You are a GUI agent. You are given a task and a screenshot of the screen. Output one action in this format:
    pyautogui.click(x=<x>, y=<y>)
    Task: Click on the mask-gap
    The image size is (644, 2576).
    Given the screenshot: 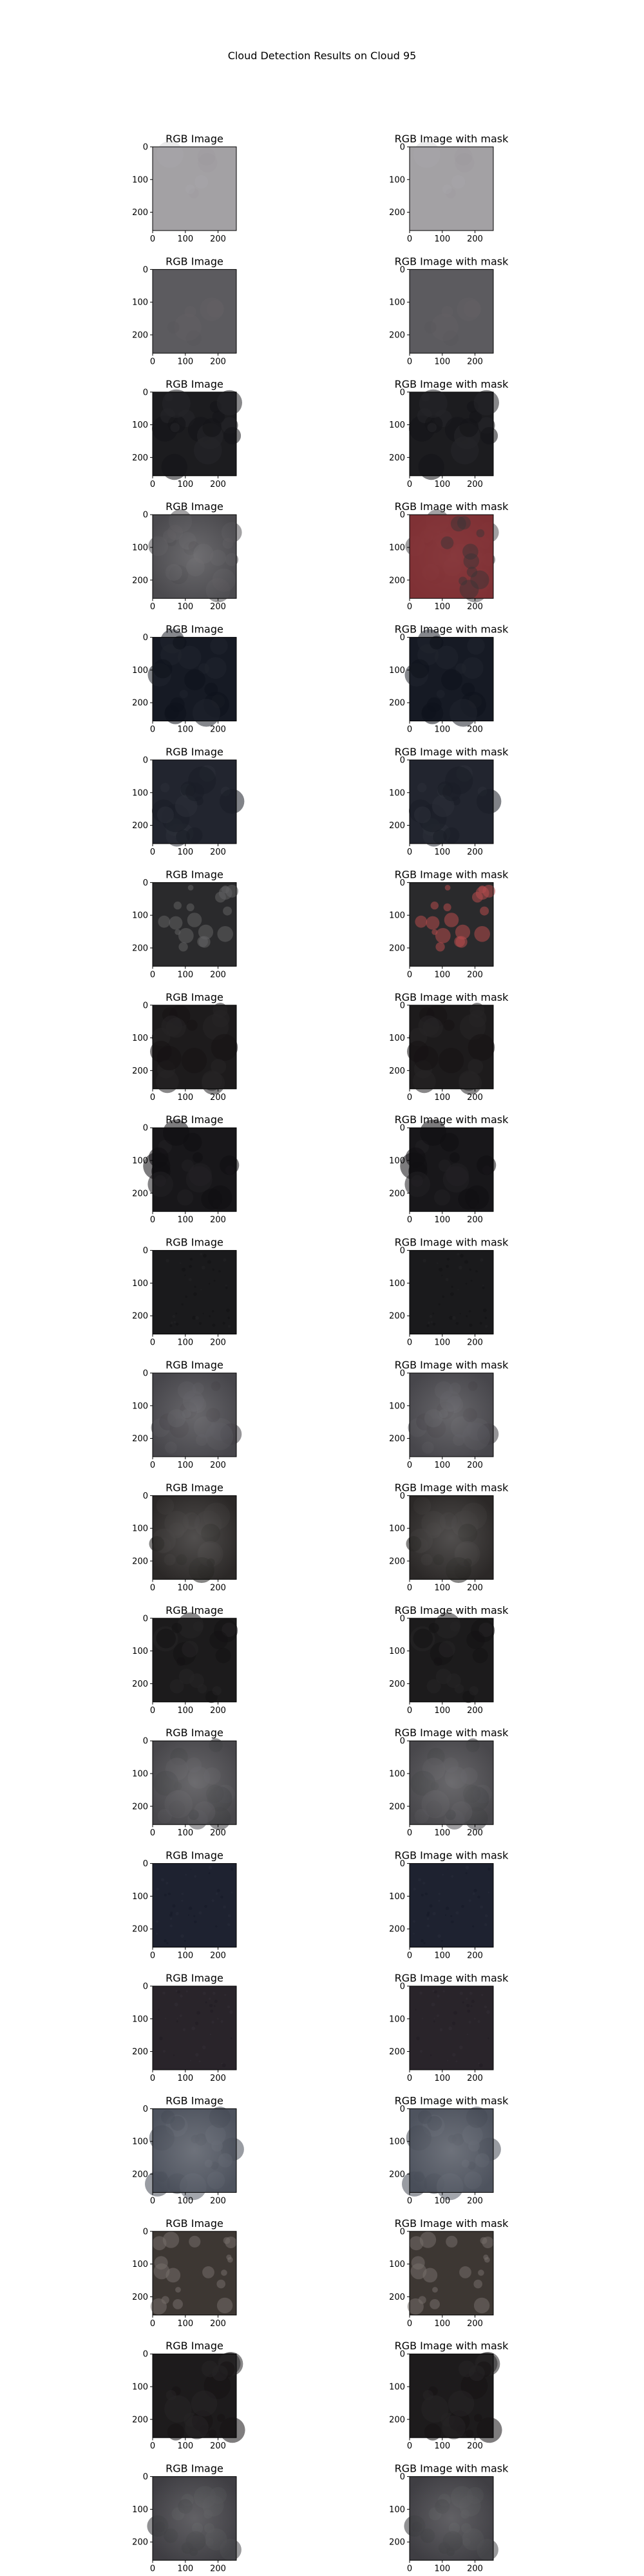 What is the action you would take?
    pyautogui.click(x=472, y=572)
    